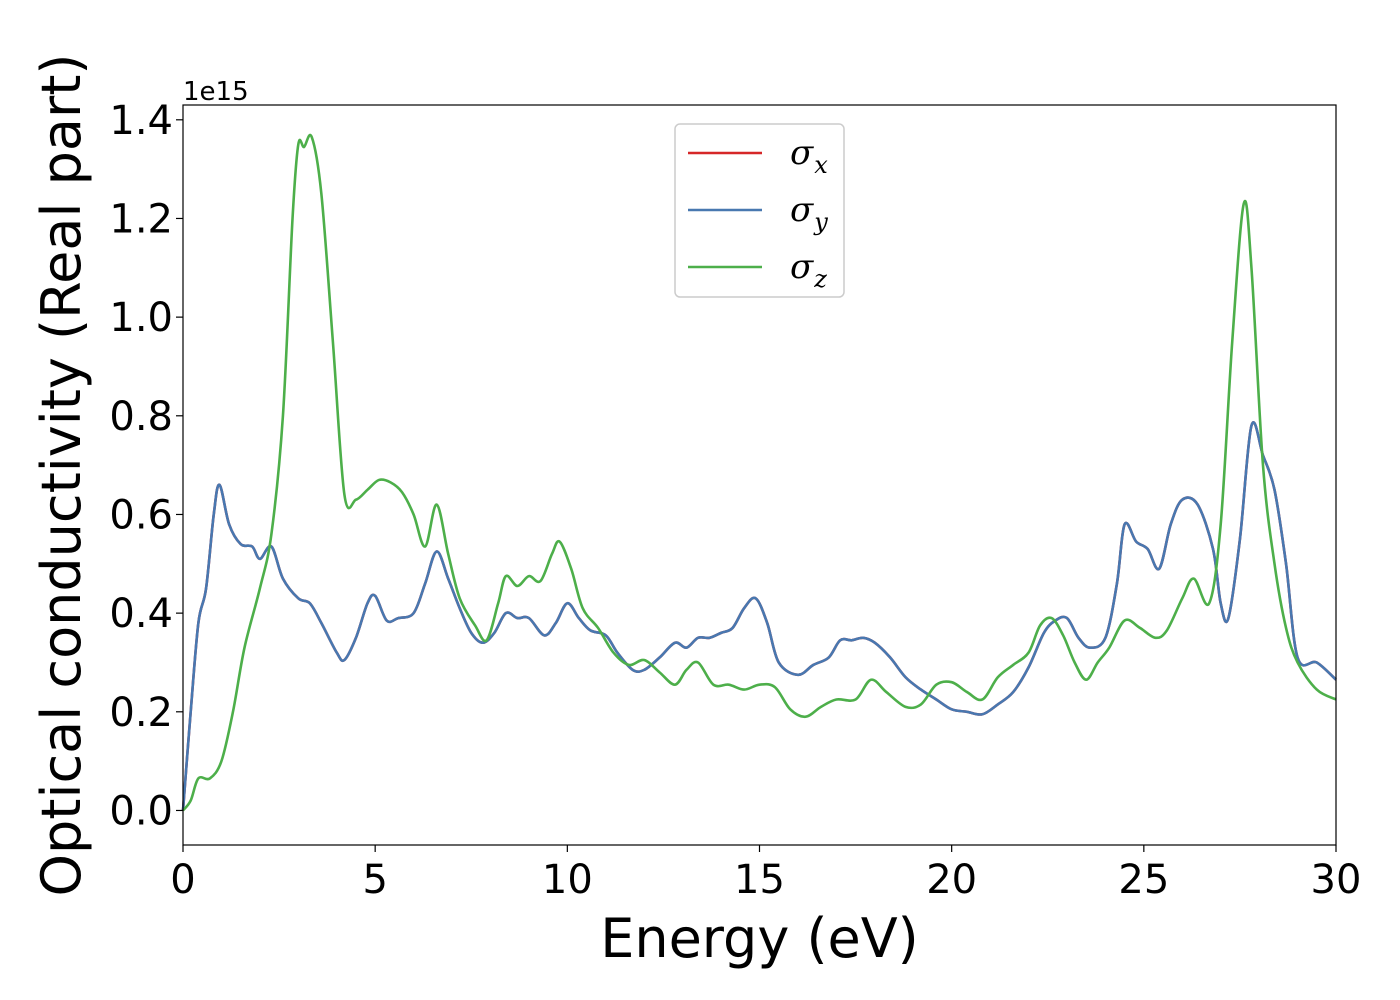 Image resolution: width=1400 pixels, height=1000 pixels. Describe the element at coordinates (141, 121) in the screenshot. I see `y-tick-label: 1.4` at that location.